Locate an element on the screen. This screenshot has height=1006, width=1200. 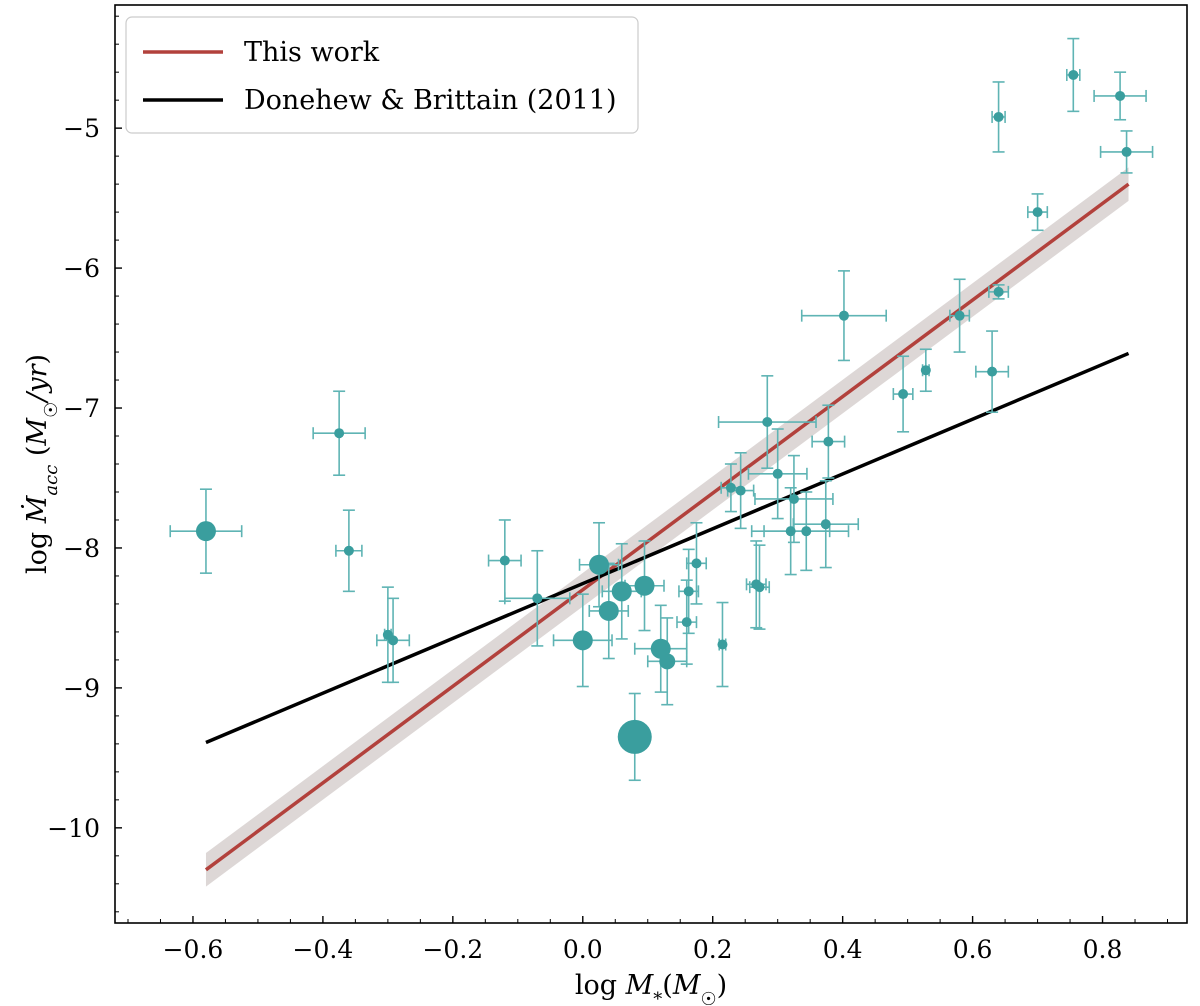
y-tick-label: −5 is located at coordinates (81, 128).